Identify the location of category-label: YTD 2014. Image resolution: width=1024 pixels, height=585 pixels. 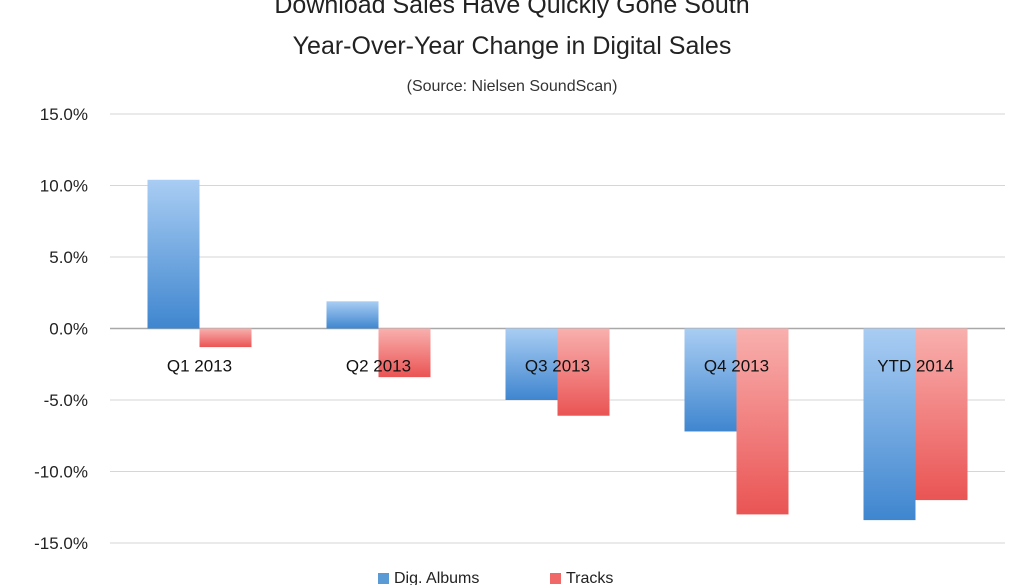
(915, 366).